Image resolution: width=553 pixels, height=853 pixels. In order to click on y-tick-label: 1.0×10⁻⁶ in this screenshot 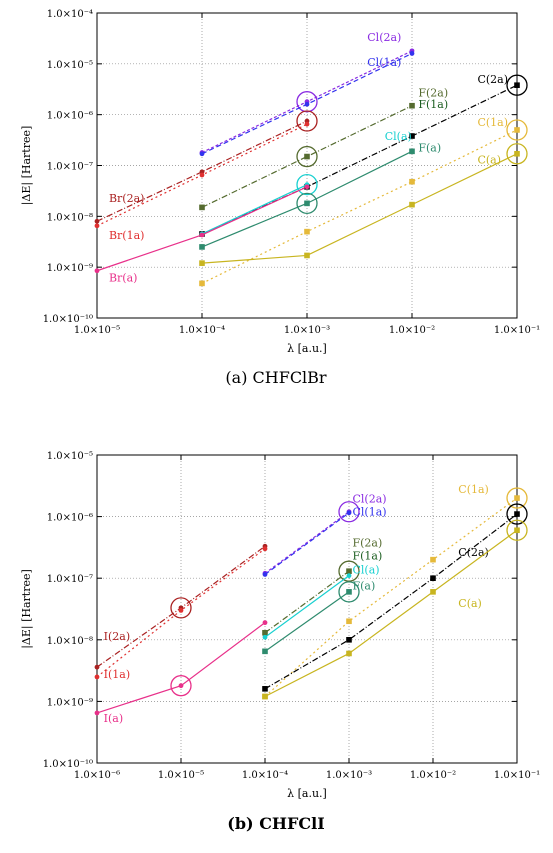, I will do `click(70, 116)`.